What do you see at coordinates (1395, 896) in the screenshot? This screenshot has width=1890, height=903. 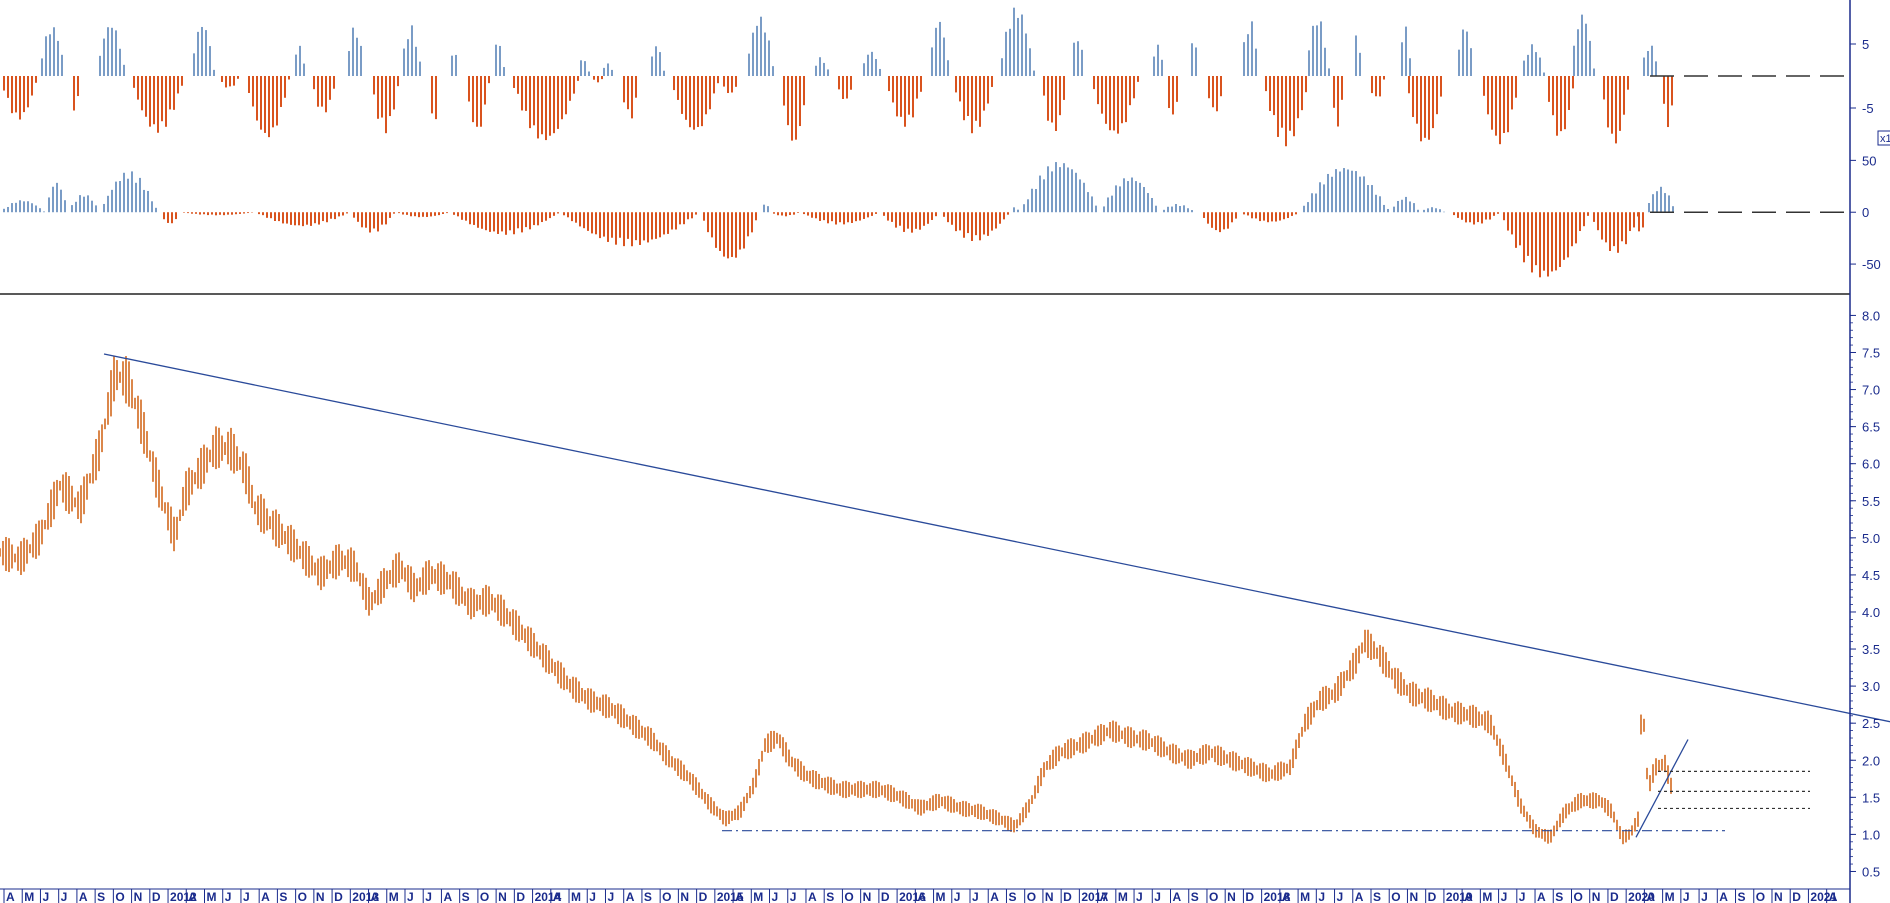 I see `x-tick-label-76: O` at bounding box center [1395, 896].